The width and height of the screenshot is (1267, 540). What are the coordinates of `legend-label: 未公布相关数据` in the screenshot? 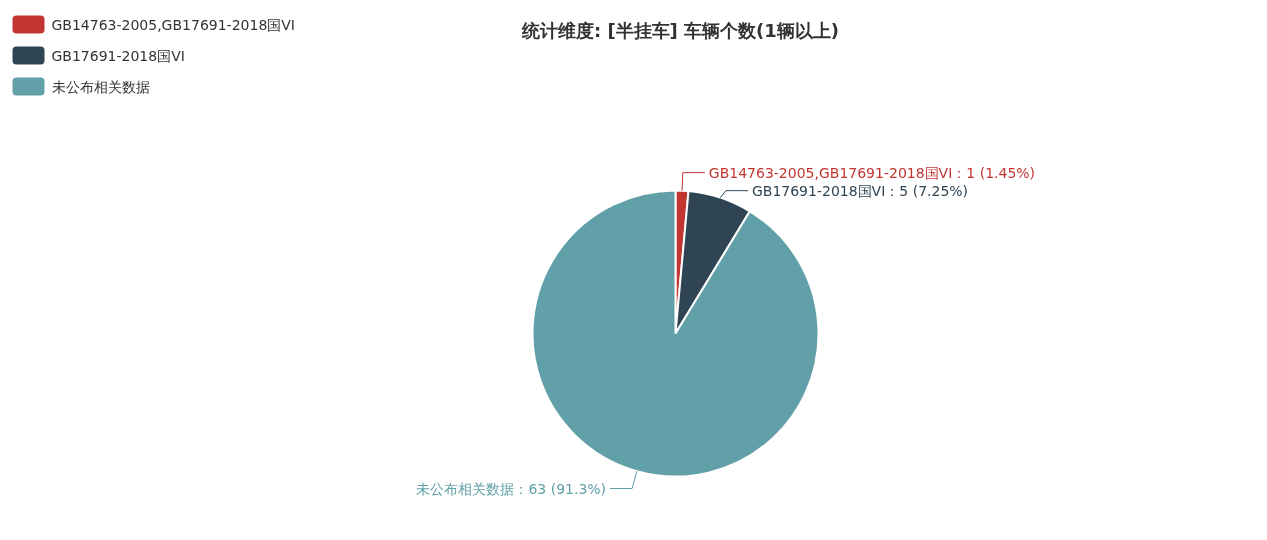 It's located at (100, 86).